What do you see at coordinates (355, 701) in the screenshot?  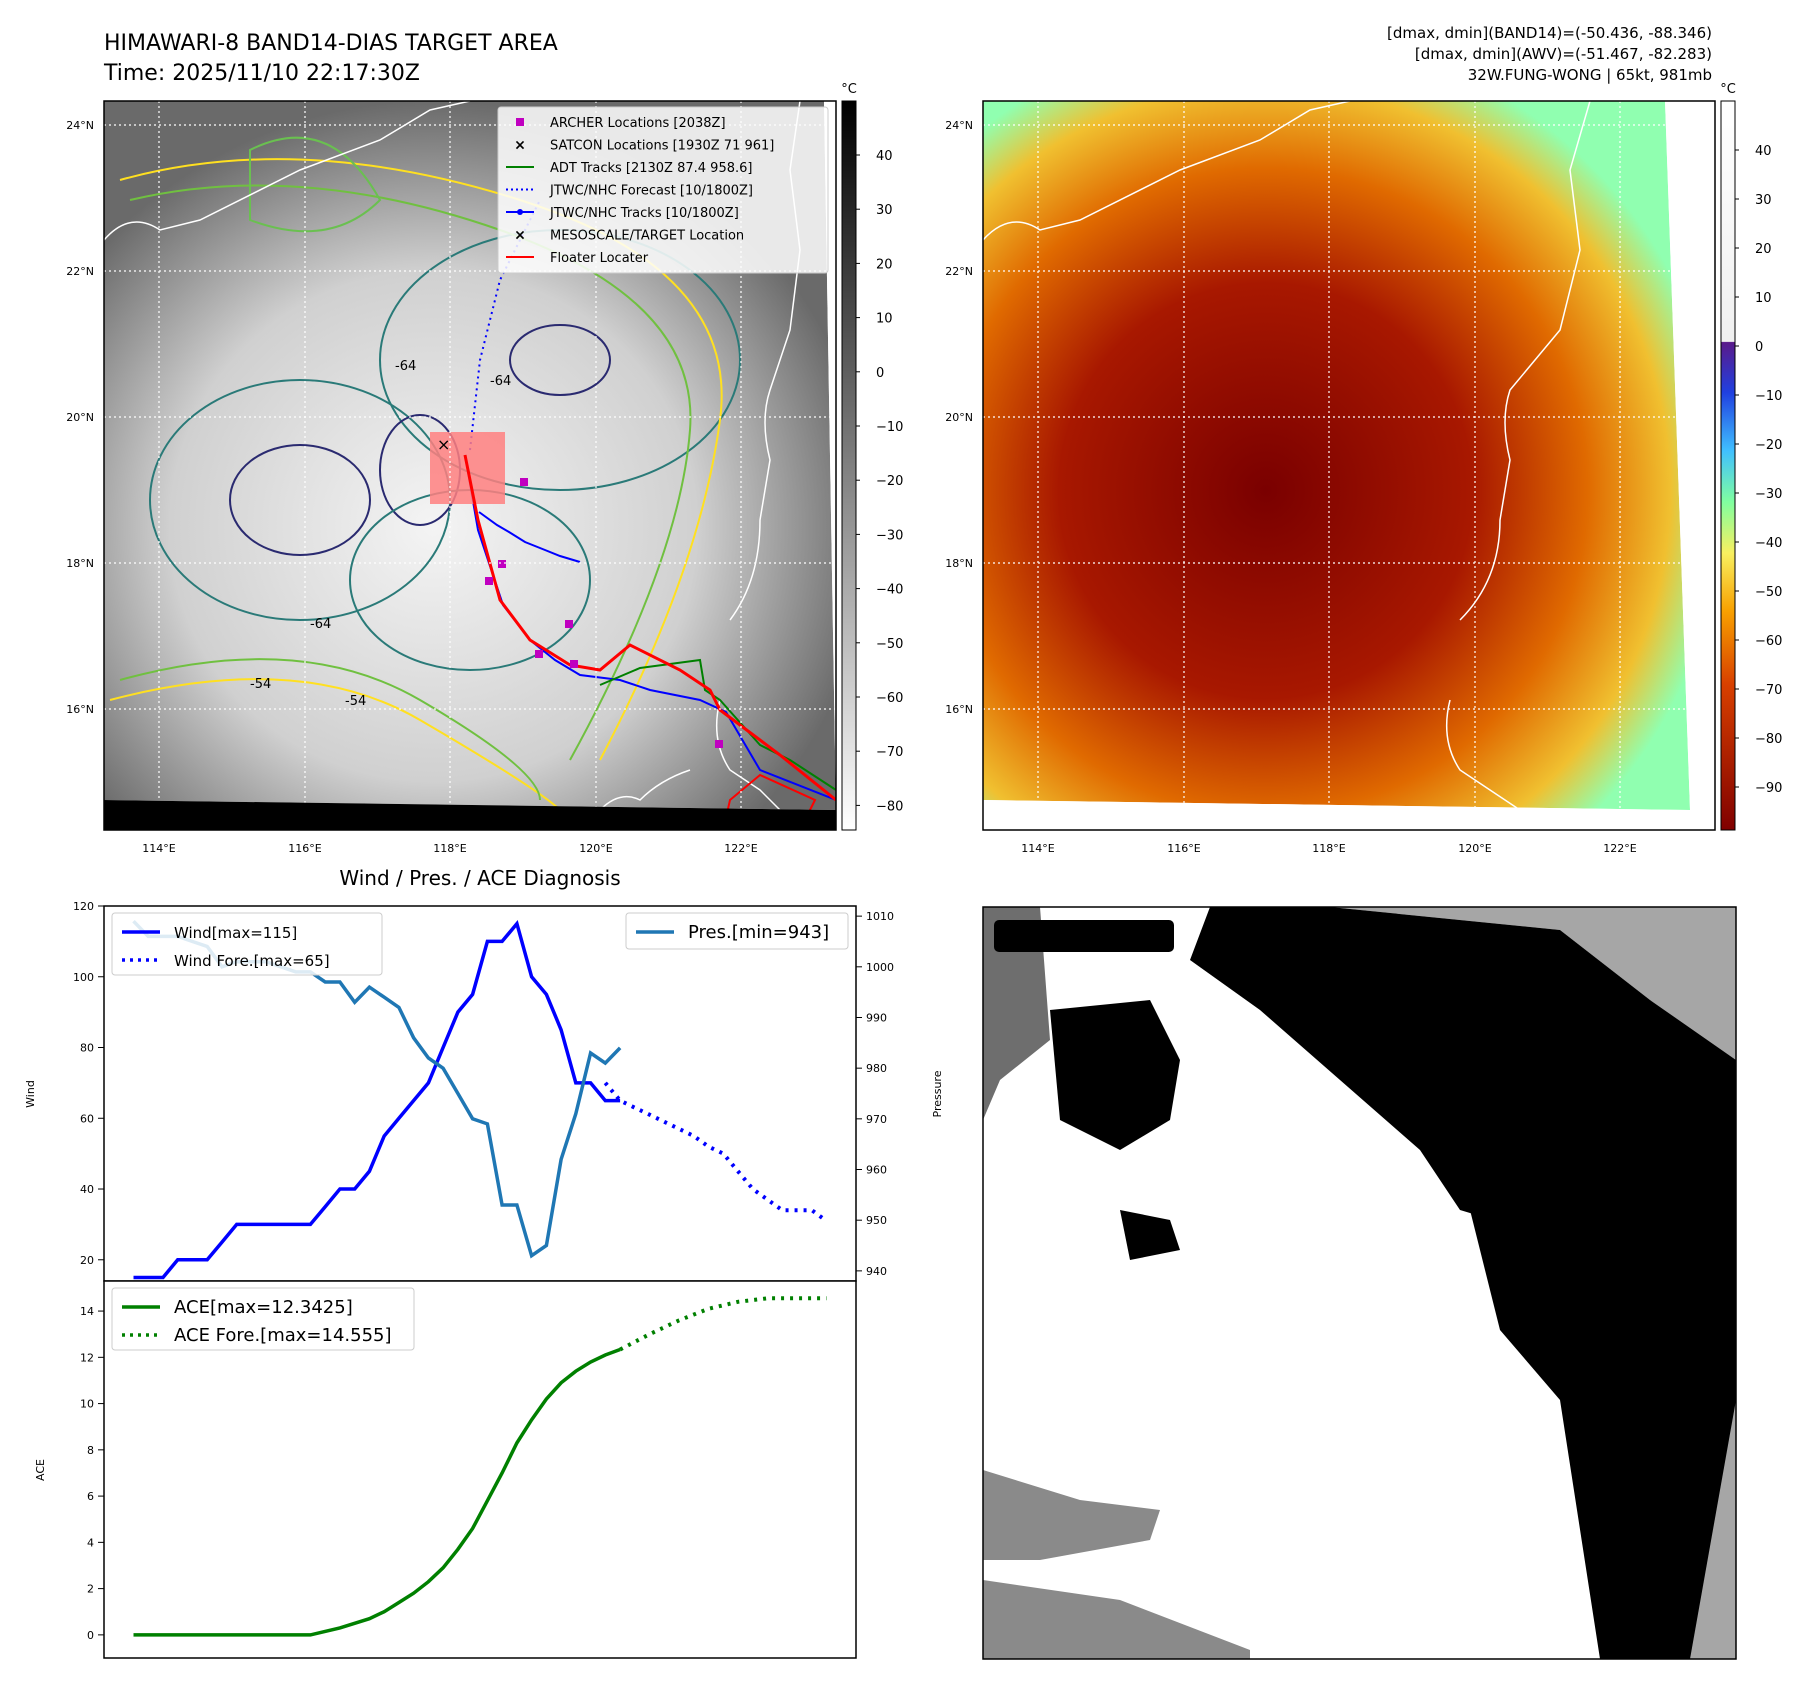 I see `contour-label: -54` at bounding box center [355, 701].